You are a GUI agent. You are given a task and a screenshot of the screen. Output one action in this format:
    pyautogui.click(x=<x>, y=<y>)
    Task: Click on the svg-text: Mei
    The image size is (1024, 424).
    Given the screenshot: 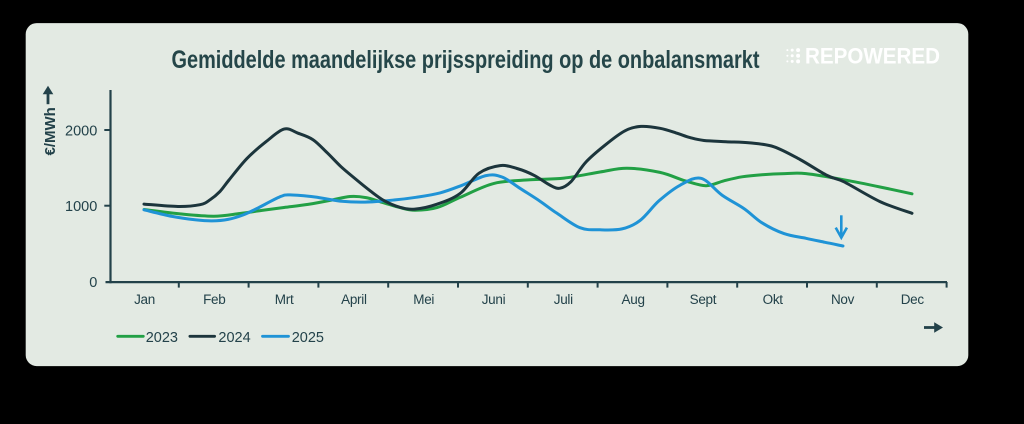 What is the action you would take?
    pyautogui.click(x=423, y=299)
    